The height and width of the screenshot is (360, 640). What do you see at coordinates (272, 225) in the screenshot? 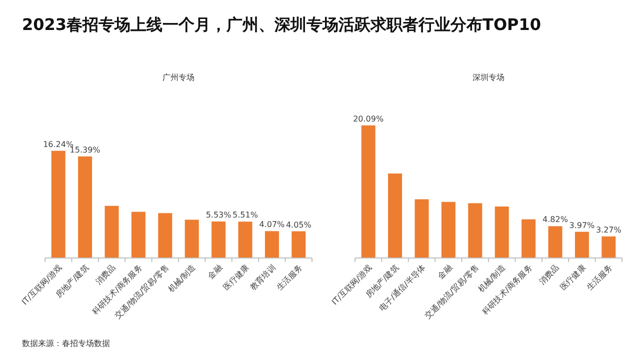
I see `data-label: 4.07%` at bounding box center [272, 225].